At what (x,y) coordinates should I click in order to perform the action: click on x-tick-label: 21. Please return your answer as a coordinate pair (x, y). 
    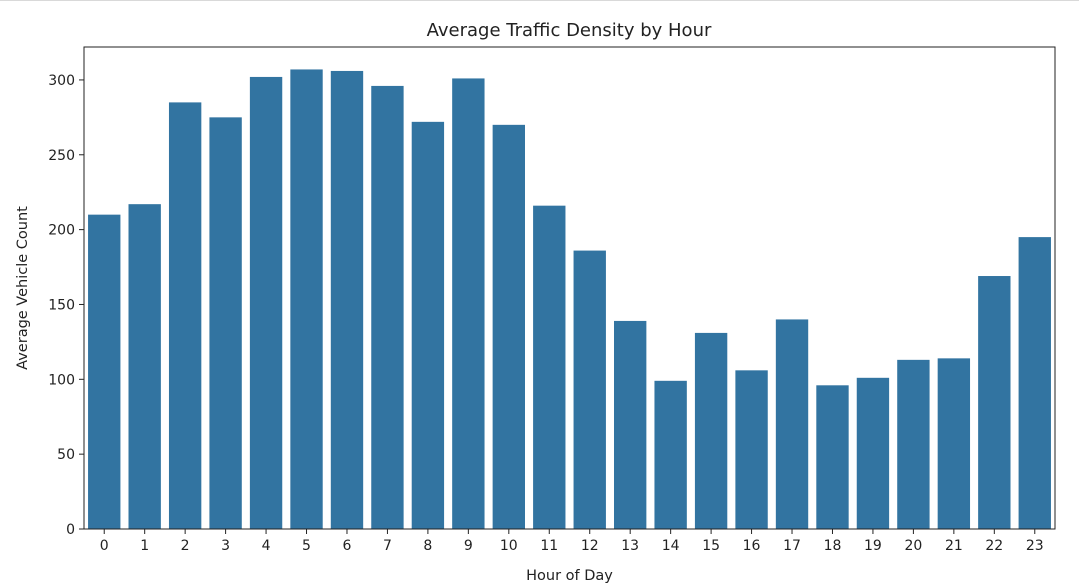
    Looking at the image, I should click on (954, 546).